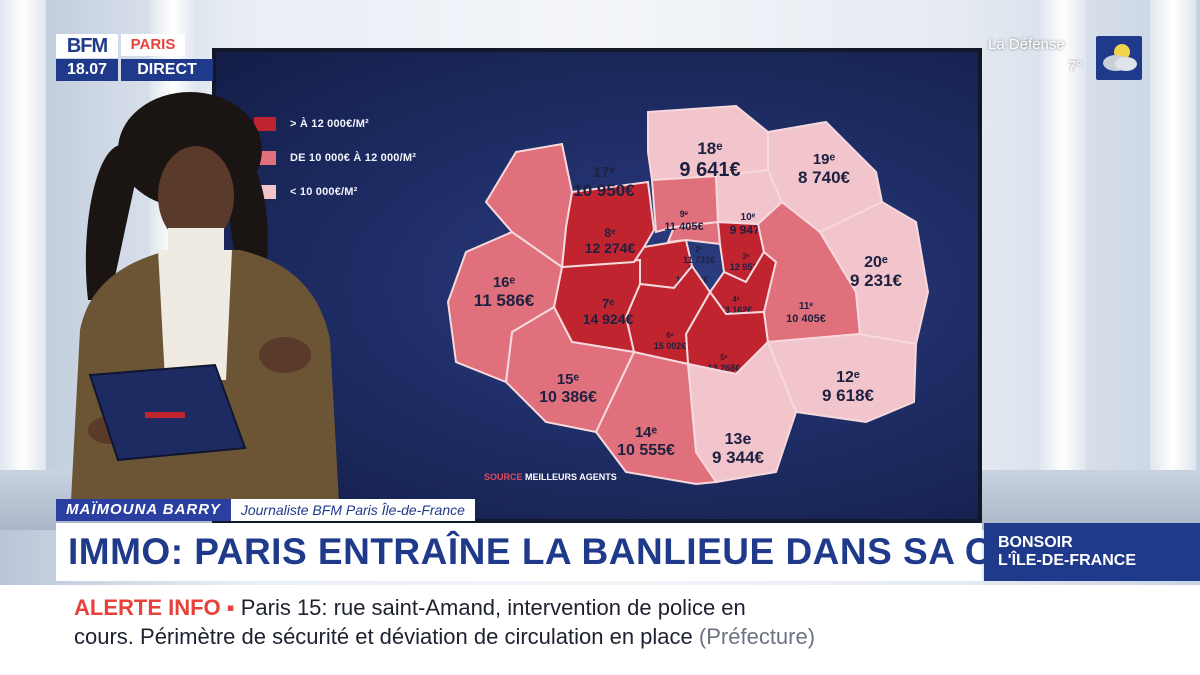 The width and height of the screenshot is (1200, 675). I want to click on arrondissement-price: 9 231€, so click(876, 280).